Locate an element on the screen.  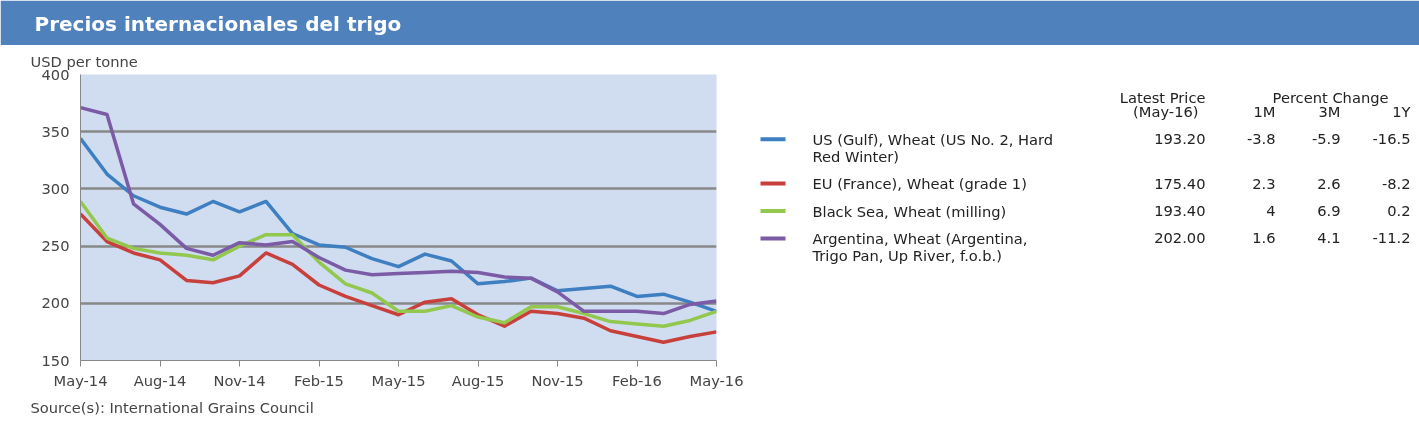
x-tick-label: Nov-14 is located at coordinates (239, 380).